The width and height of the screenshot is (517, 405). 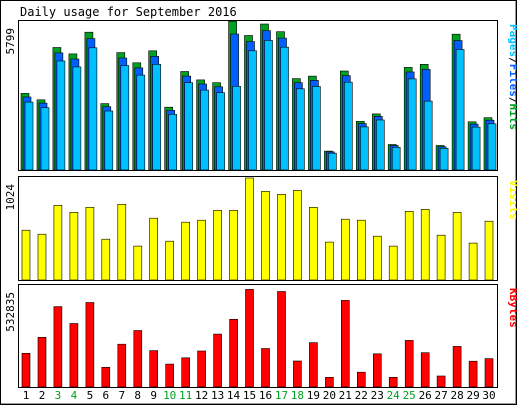 I want to click on x-tick-label: 28, so click(x=456, y=395).